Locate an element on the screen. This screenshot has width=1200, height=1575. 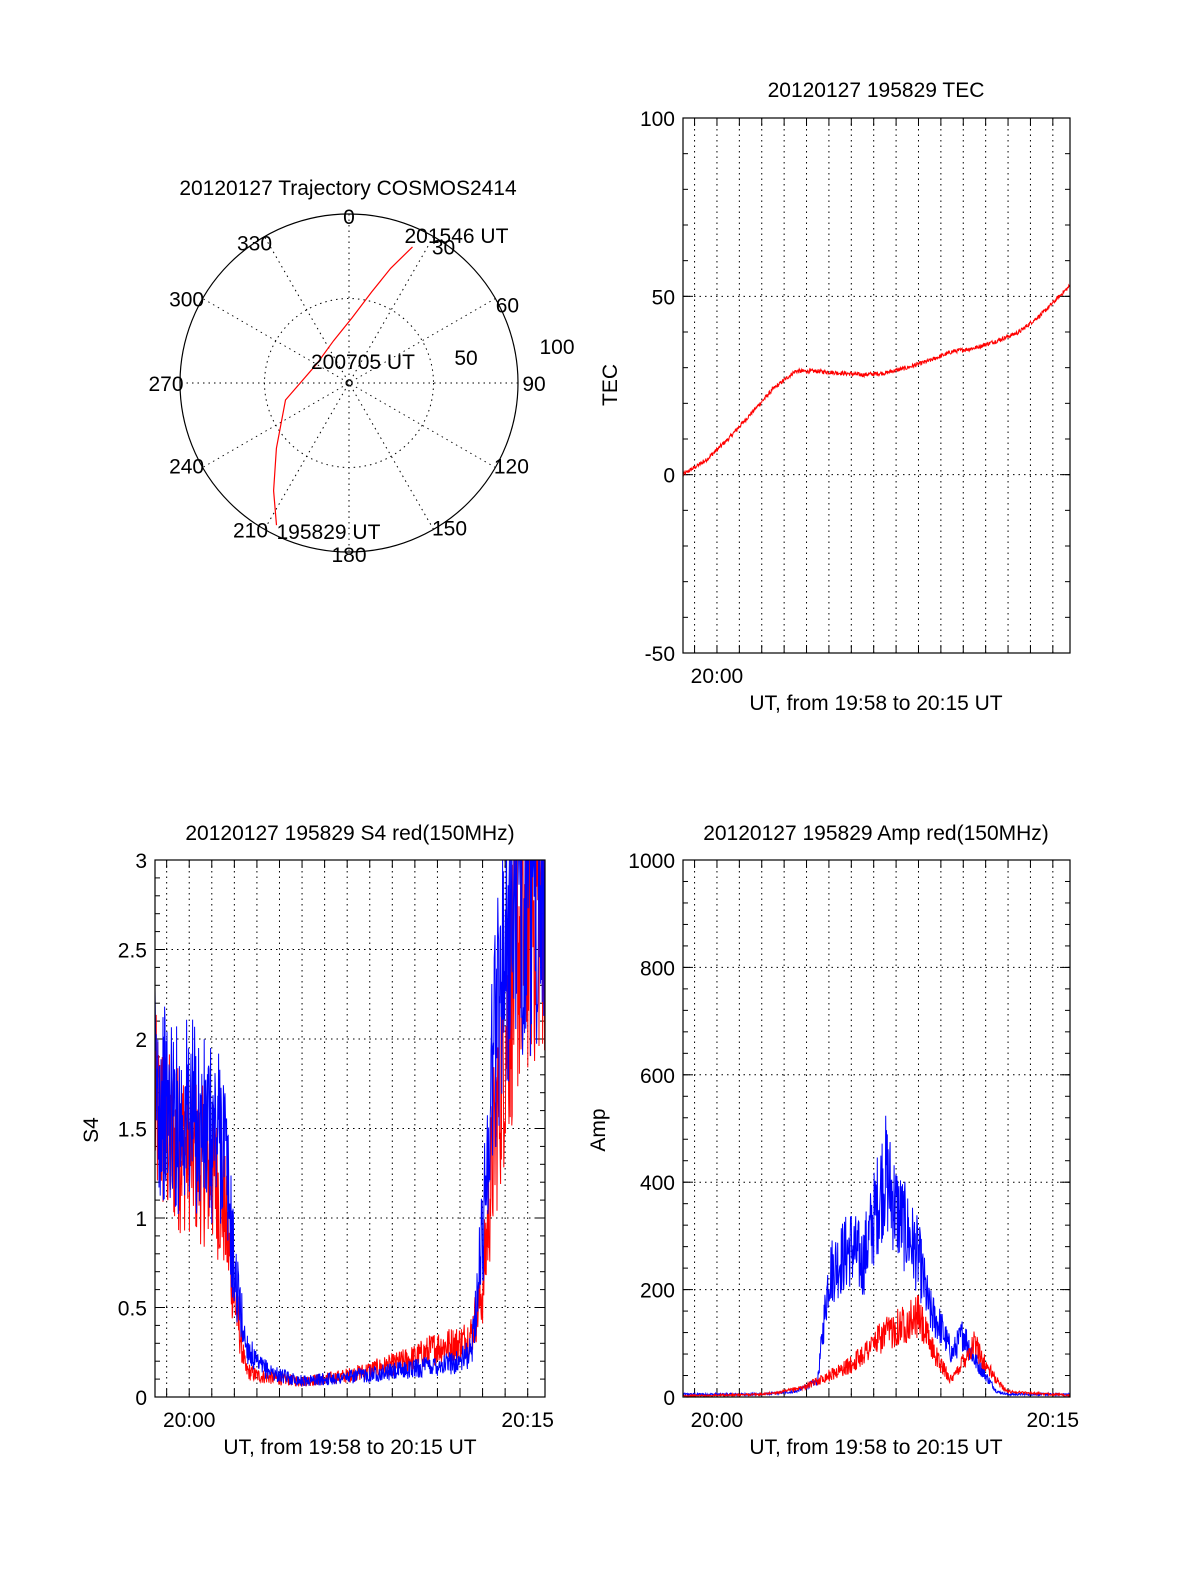
y-tick-label: 1 is located at coordinates (141, 1219).